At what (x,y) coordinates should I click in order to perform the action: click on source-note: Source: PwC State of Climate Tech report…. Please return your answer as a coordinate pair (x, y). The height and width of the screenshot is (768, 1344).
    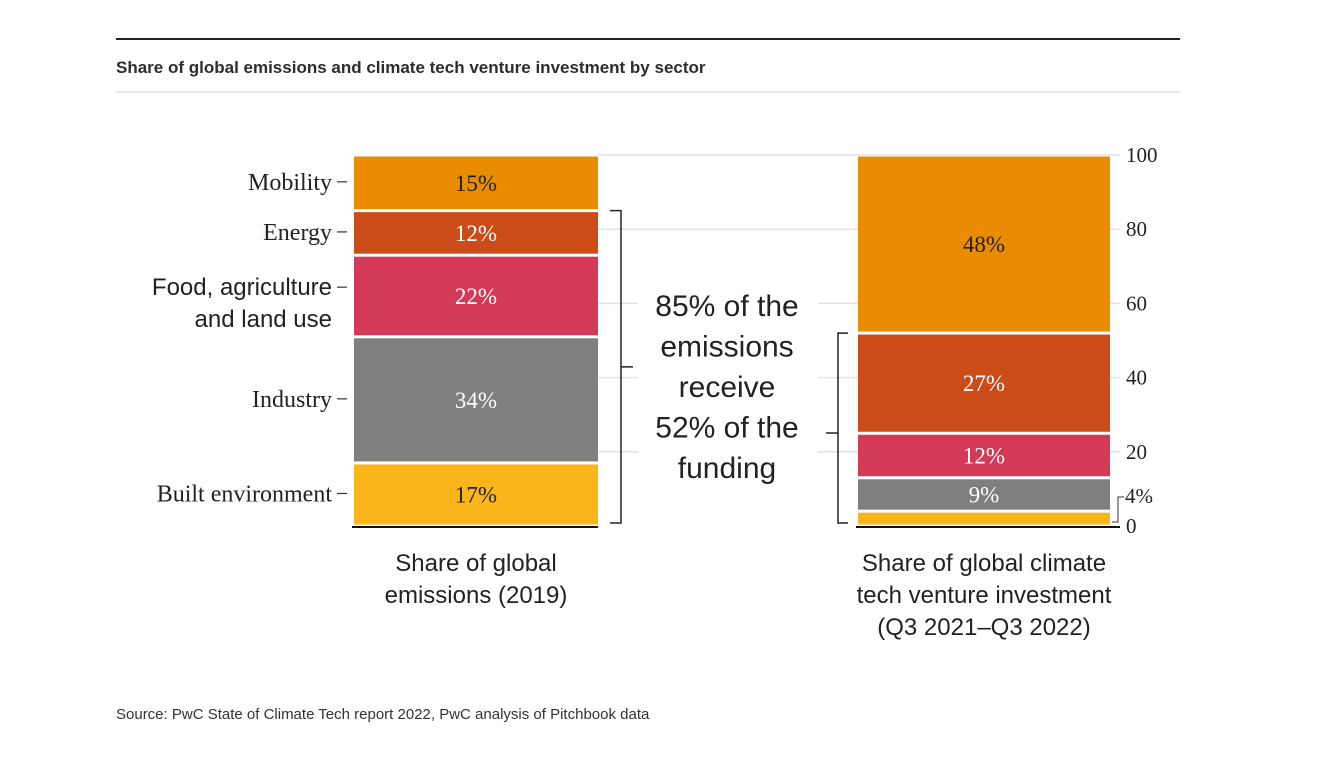
    Looking at the image, I should click on (383, 714).